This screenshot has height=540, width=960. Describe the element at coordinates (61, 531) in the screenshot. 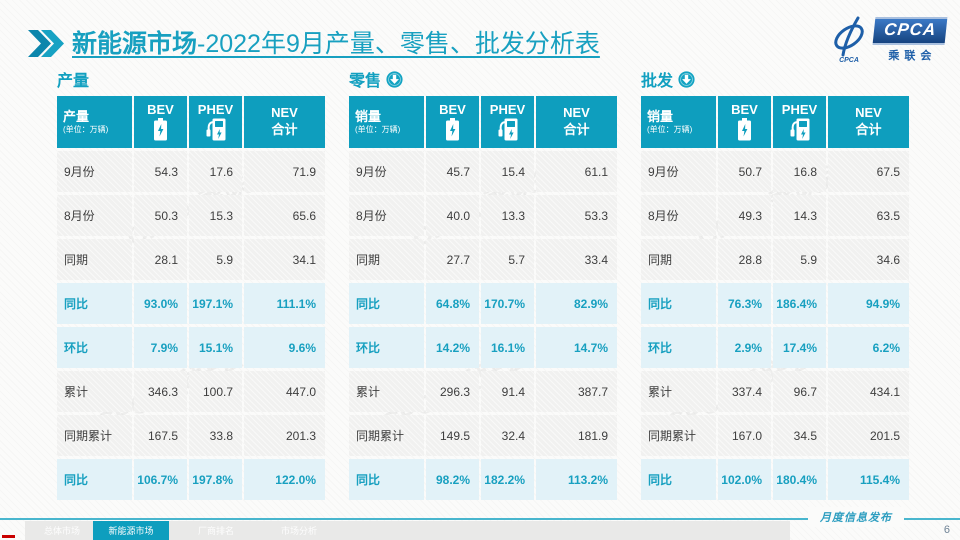

I see `tab-overall-market: 总体市场` at that location.